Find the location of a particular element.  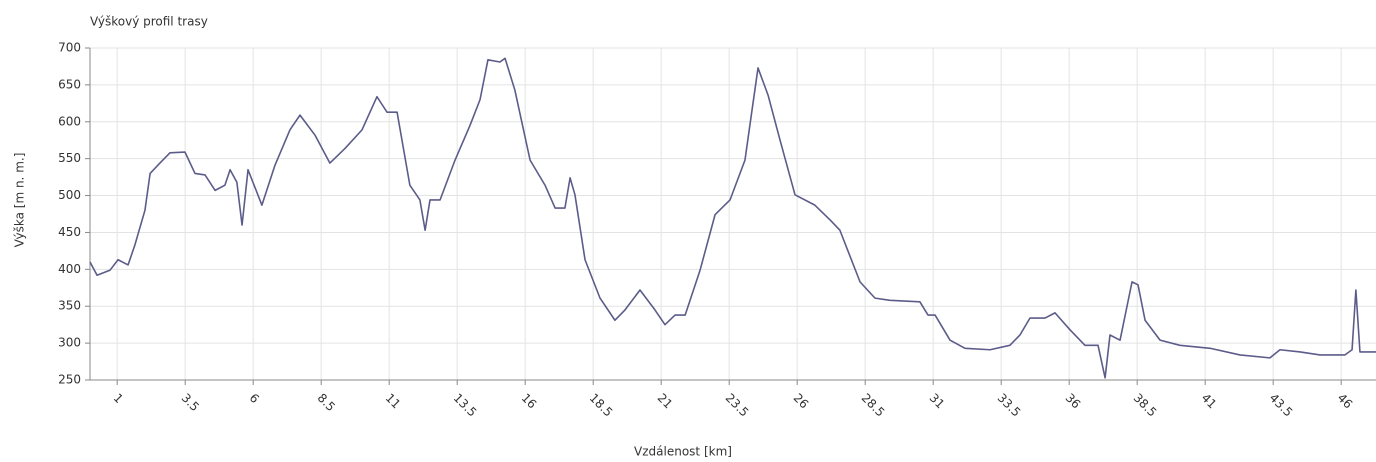

x-tick-label: 41 is located at coordinates (1209, 401).